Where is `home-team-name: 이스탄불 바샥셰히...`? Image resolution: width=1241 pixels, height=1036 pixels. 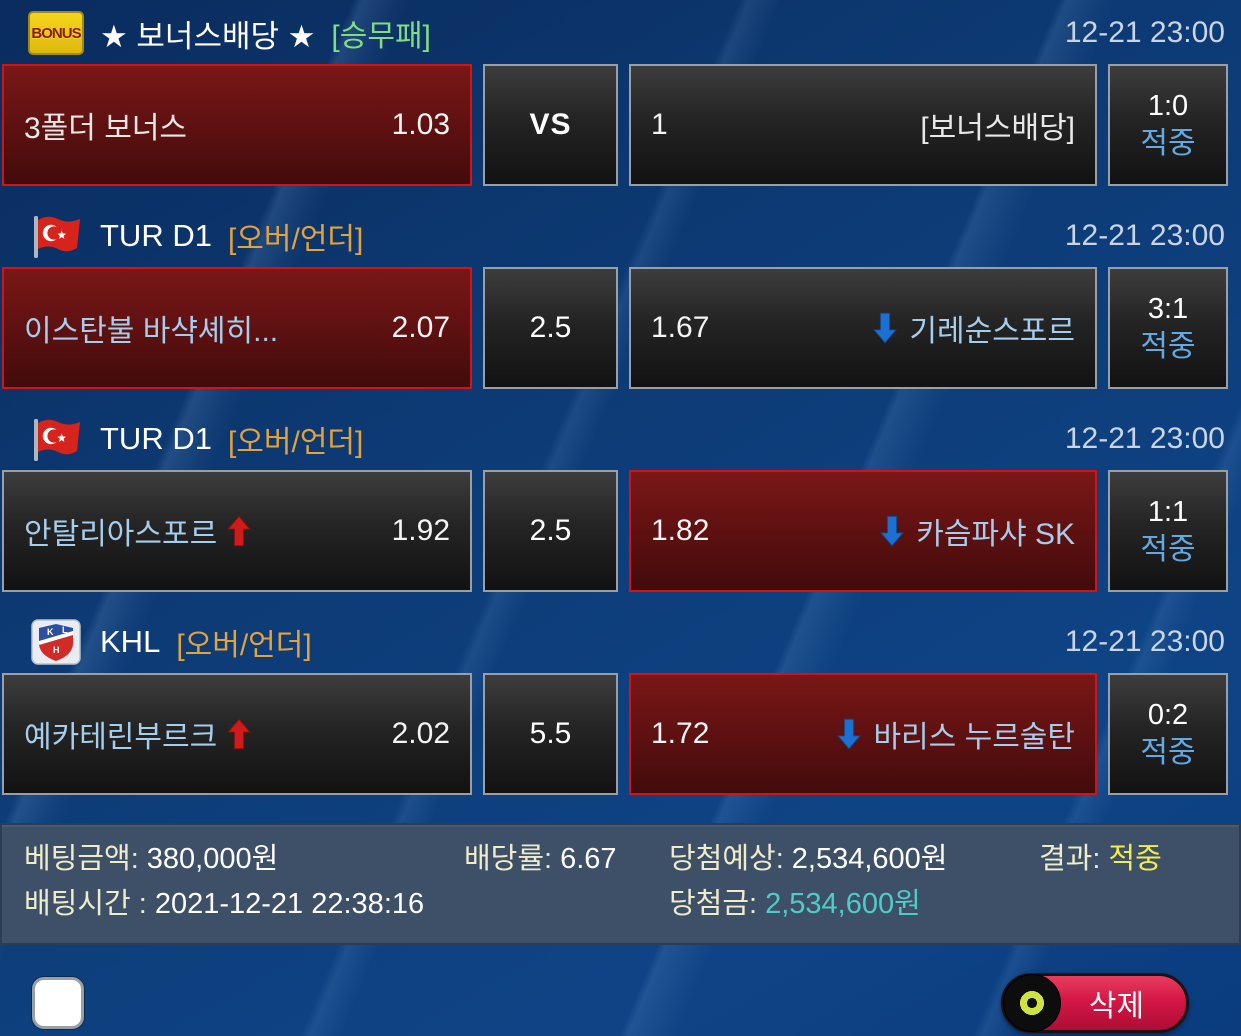 home-team-name: 이스탄불 바샥셰히... is located at coordinates (151, 331).